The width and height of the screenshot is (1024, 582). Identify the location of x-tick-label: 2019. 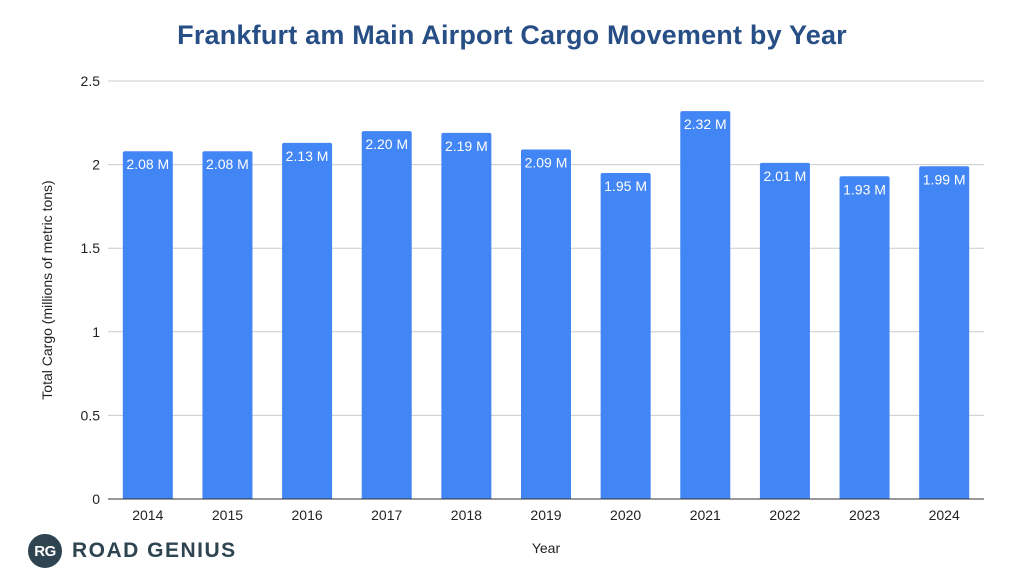
(545, 515).